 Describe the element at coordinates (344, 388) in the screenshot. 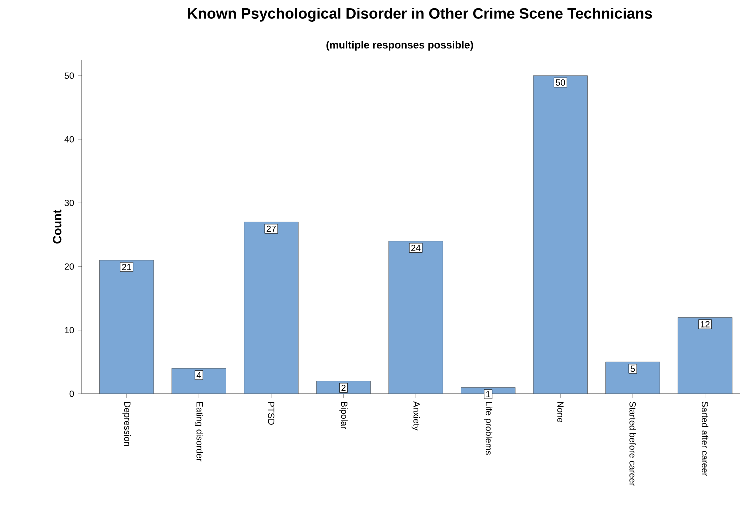

I see `data-label: 2` at that location.